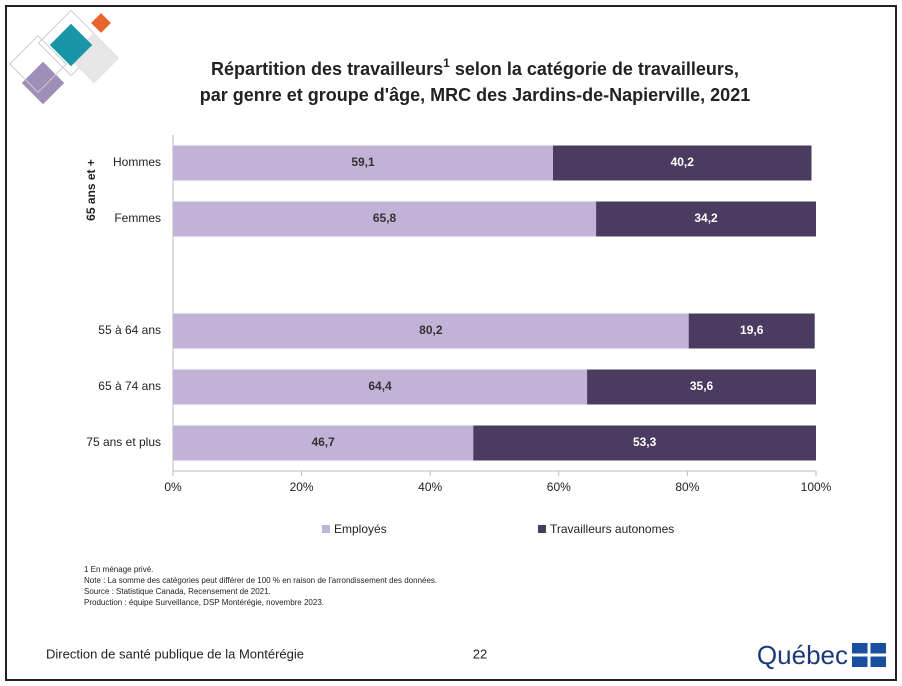  Describe the element at coordinates (137, 162) in the screenshot. I see `y-tick-label: Hommes` at that location.